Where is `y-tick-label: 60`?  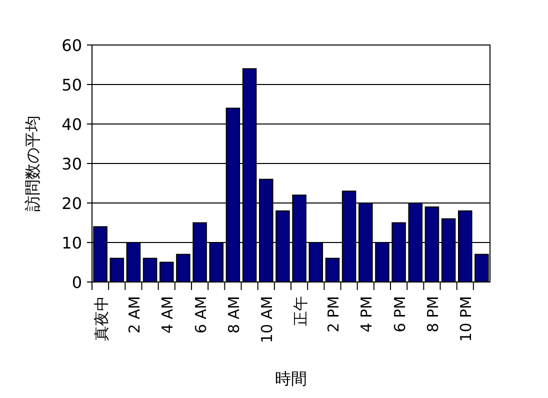 y-tick-label: 60 is located at coordinates (72, 45).